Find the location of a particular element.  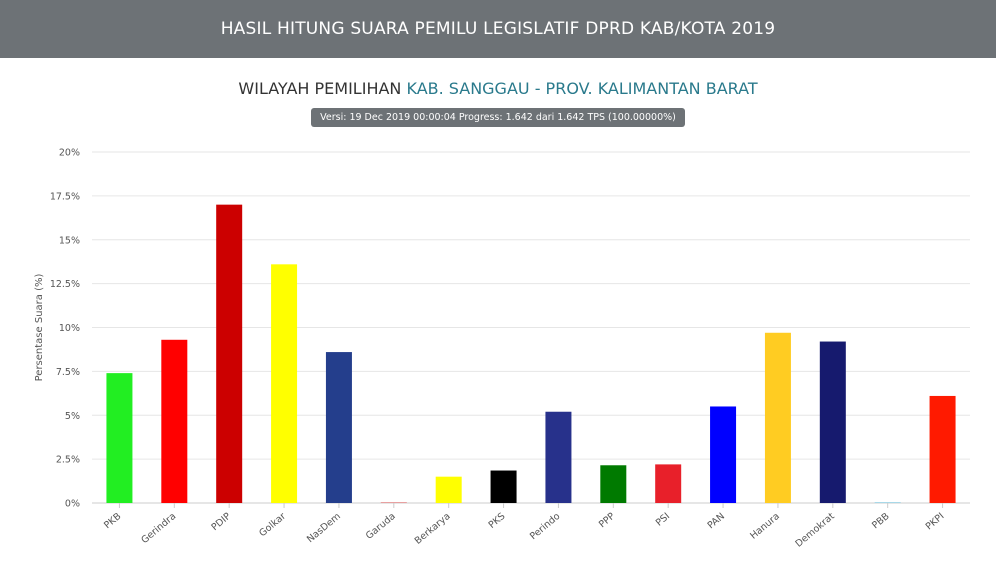

bar-pdip is located at coordinates (229, 353).